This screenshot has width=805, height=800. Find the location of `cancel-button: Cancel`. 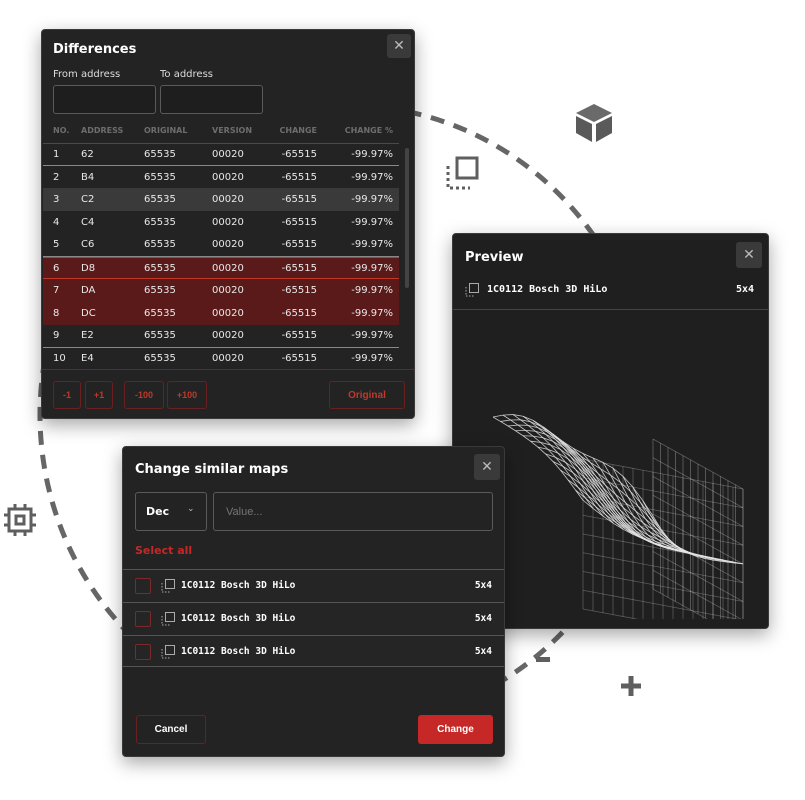

cancel-button: Cancel is located at coordinates (171, 729).